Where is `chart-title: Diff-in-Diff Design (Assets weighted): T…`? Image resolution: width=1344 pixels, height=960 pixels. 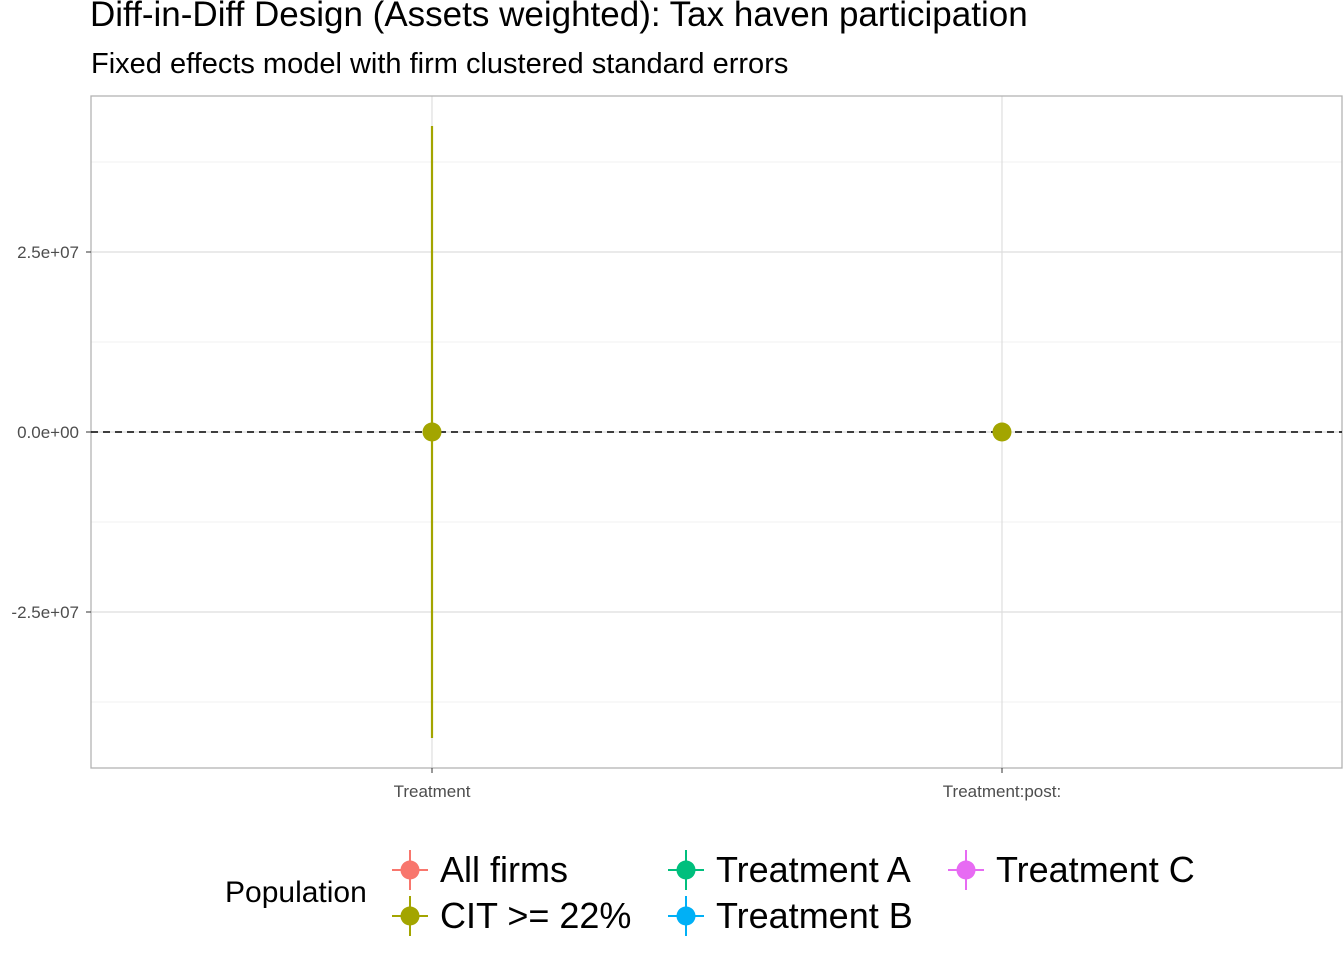
chart-title: Diff-in-Diff Design (Assets weighted): T… is located at coordinates (559, 17).